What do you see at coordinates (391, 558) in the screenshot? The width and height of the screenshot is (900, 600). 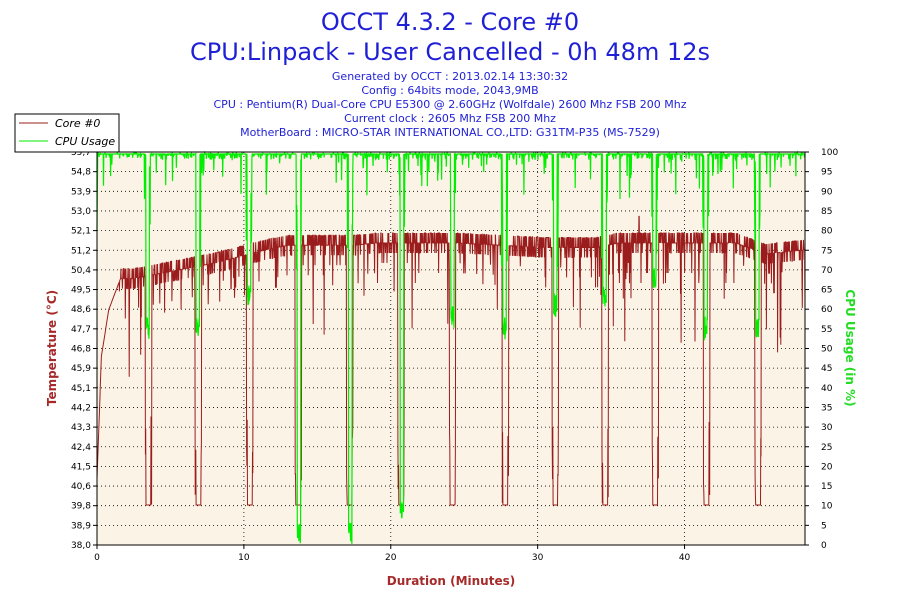 I see `x-tick-label: 20` at bounding box center [391, 558].